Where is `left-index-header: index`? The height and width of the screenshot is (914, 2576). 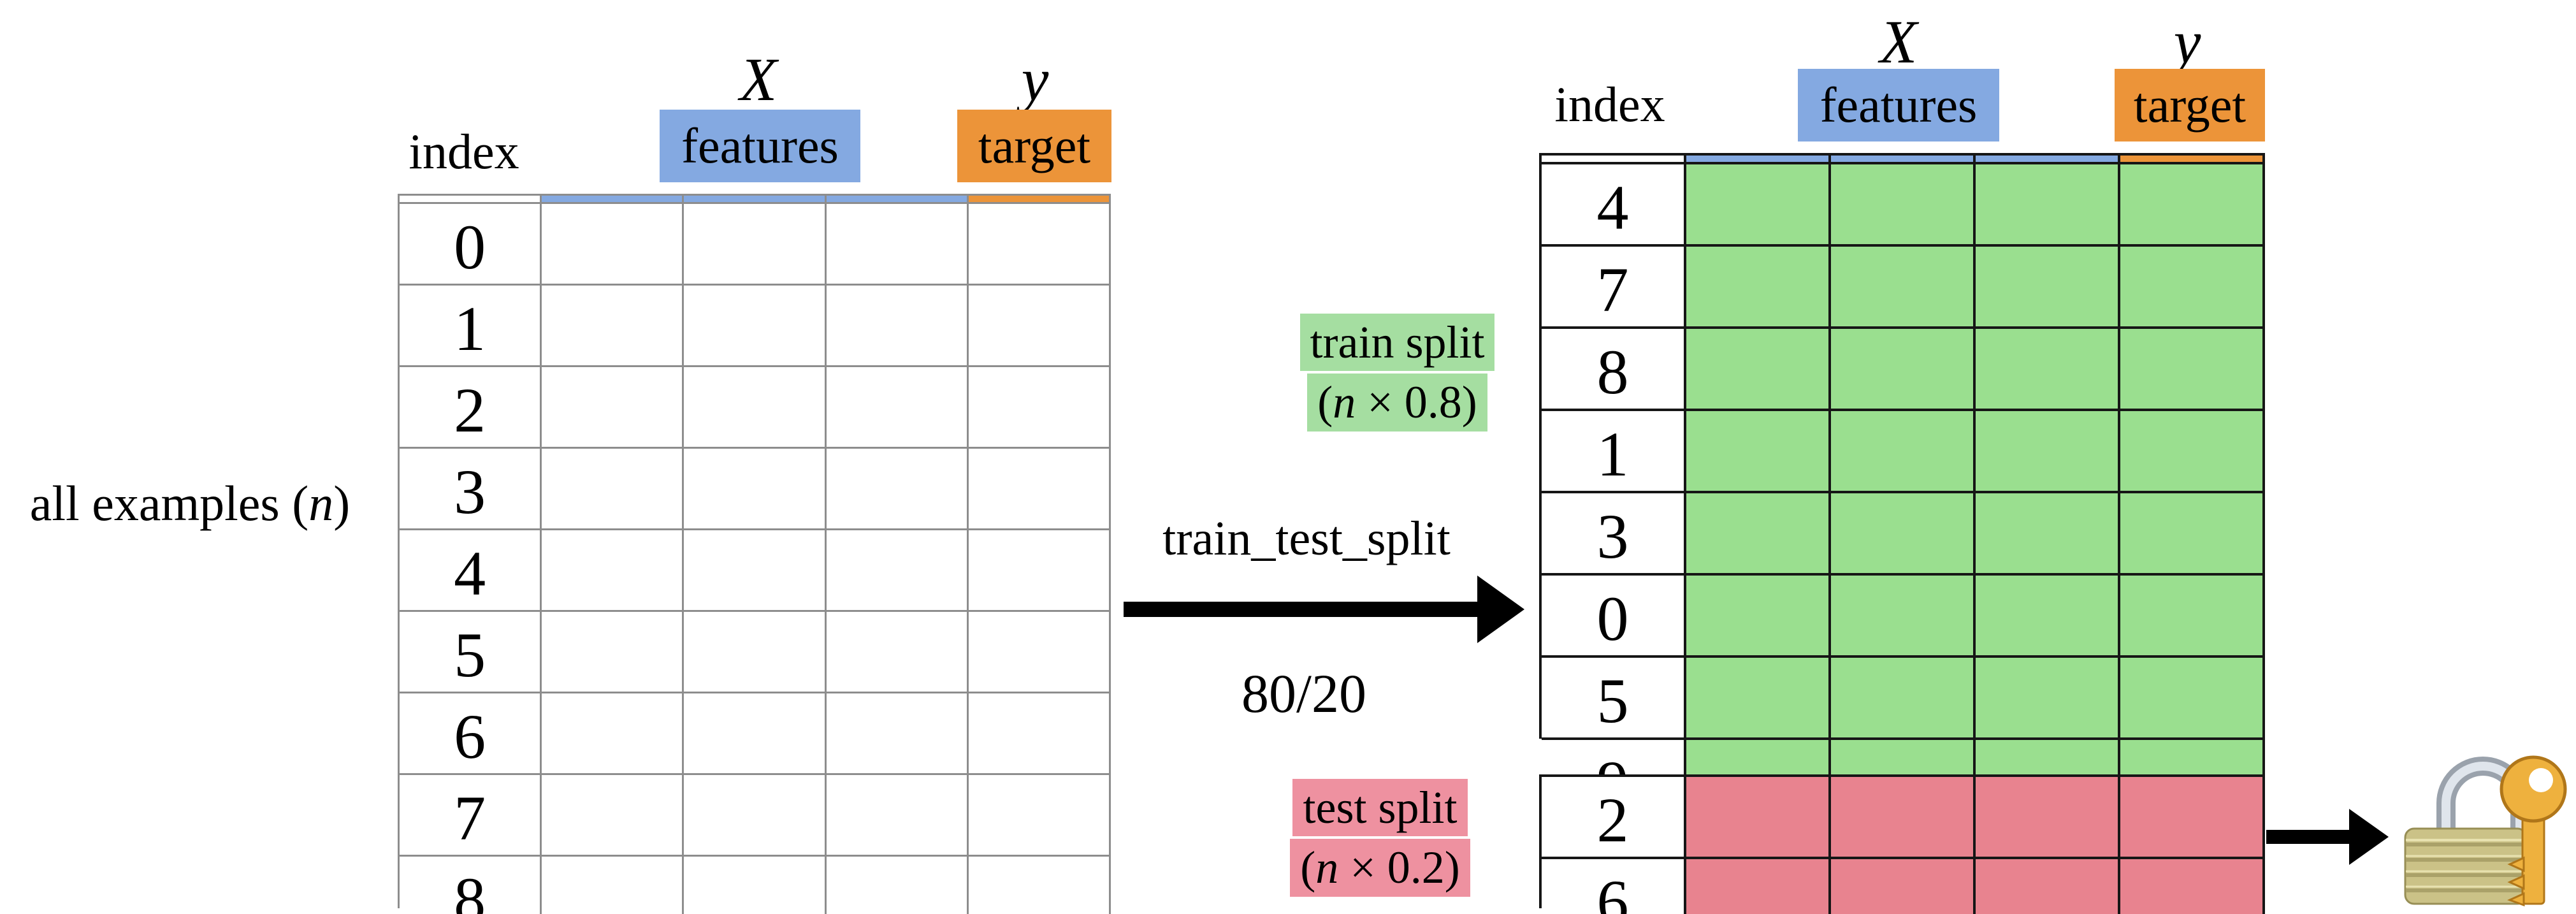
left-index-header: index is located at coordinates (464, 152).